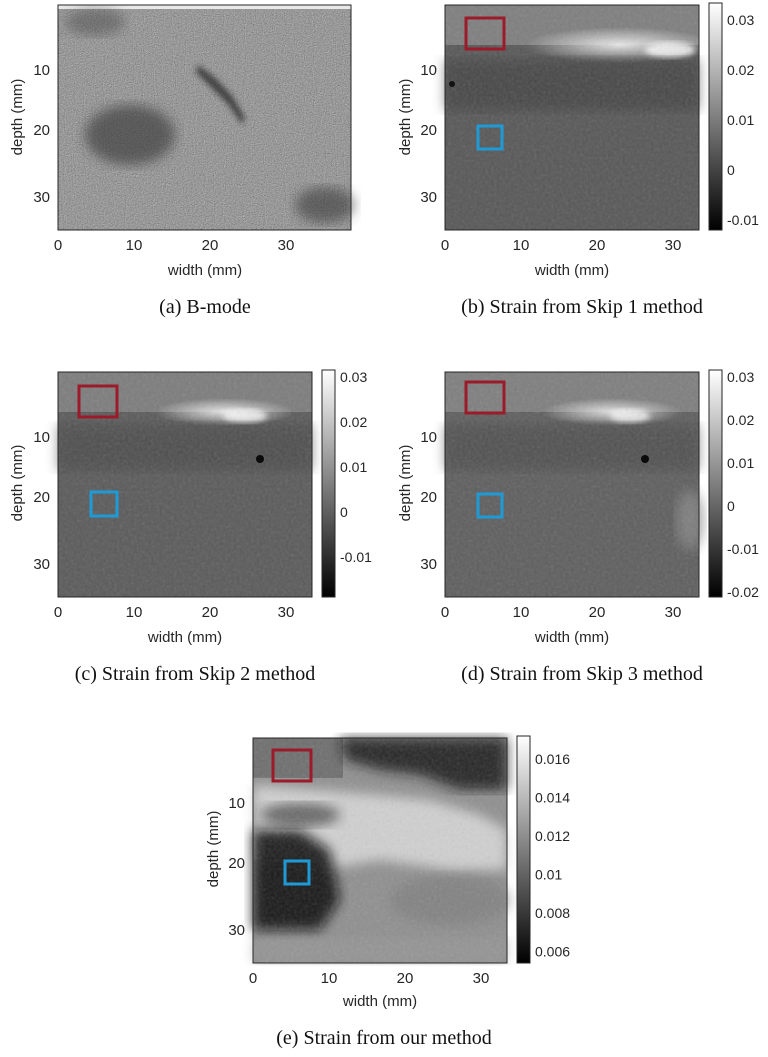  What do you see at coordinates (552, 952) in the screenshot?
I see `colorbar-tick-label: 0.006` at bounding box center [552, 952].